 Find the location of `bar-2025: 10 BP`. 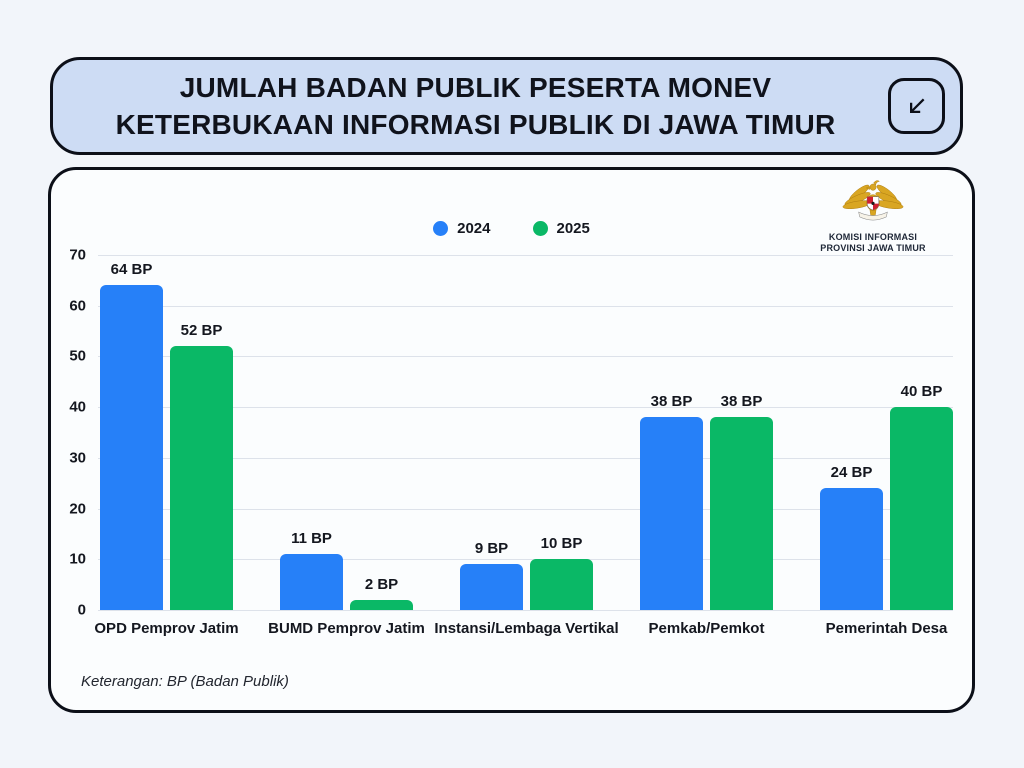

bar-2025: 10 BP is located at coordinates (561, 572).